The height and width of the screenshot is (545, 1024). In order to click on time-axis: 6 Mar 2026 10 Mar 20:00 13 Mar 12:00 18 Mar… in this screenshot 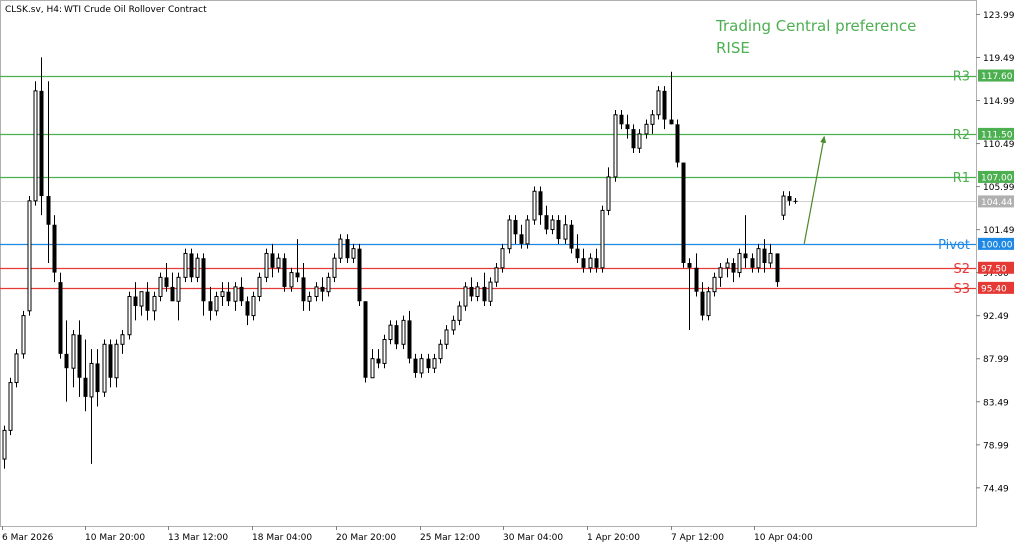, I will do `click(407, 534)`.